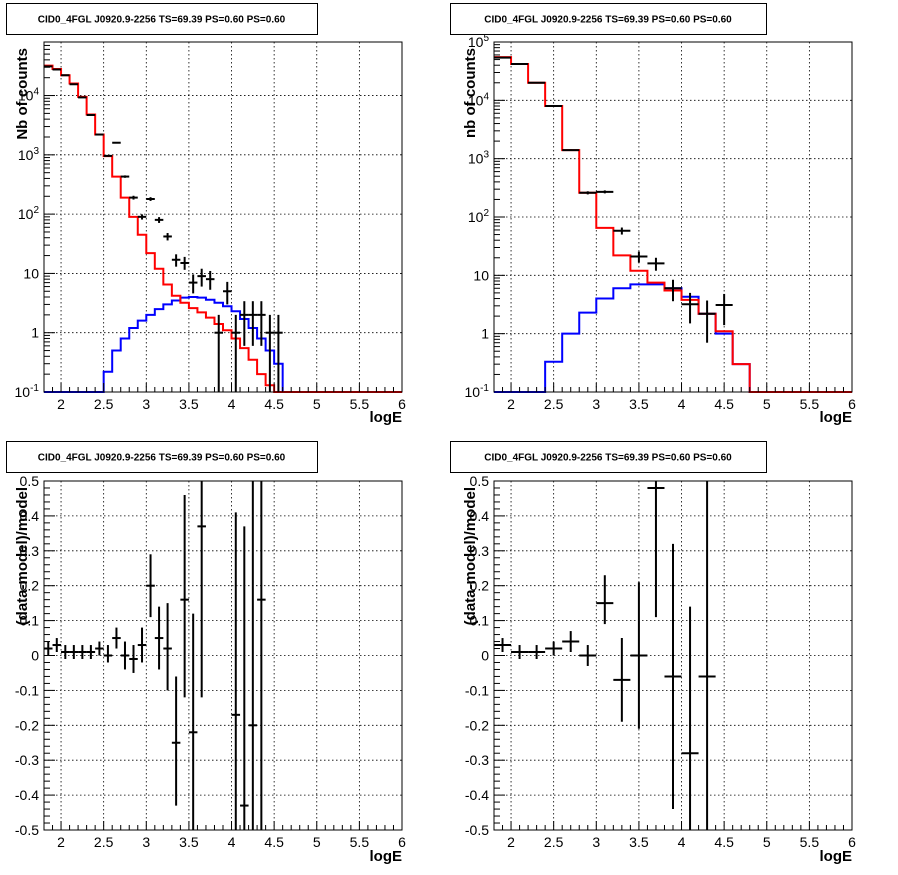 This screenshot has width=898, height=875. I want to click on y-tick-label: -0.2, so click(27, 725).